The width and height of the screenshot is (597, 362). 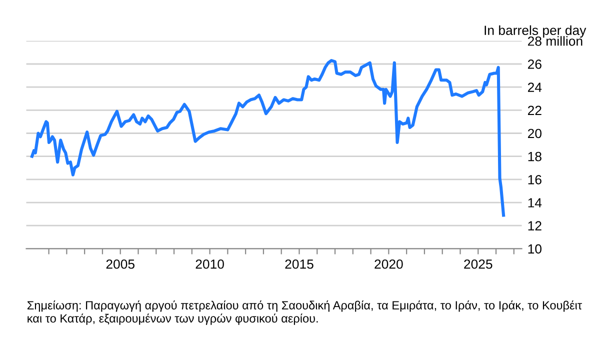 What do you see at coordinates (535, 64) in the screenshot?
I see `y-tick-label: 26` at bounding box center [535, 64].